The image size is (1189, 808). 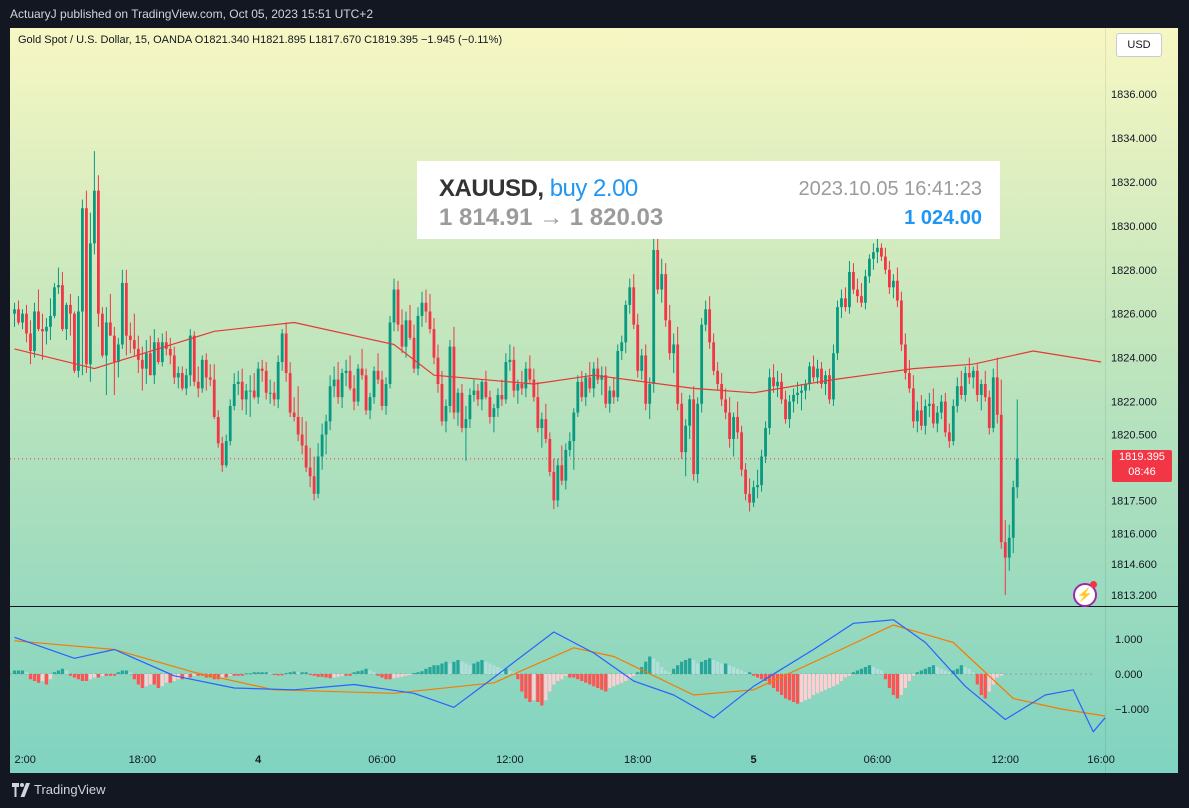 What do you see at coordinates (1085, 595) in the screenshot?
I see `lightning-icon: ⚡` at bounding box center [1085, 595].